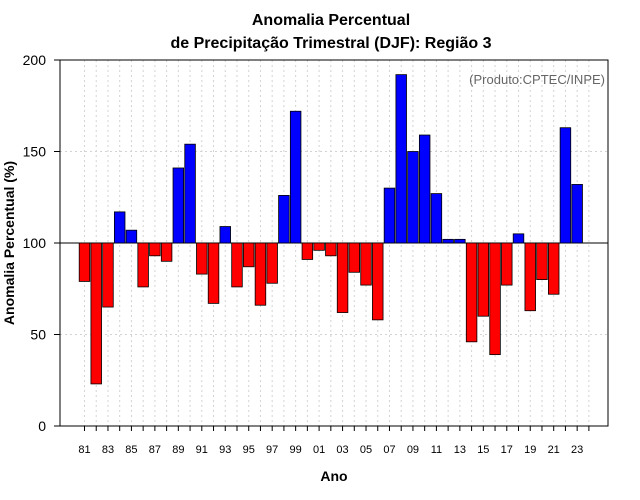 This screenshot has height=500, width=640. I want to click on y-tick-label: 50, so click(38, 335).